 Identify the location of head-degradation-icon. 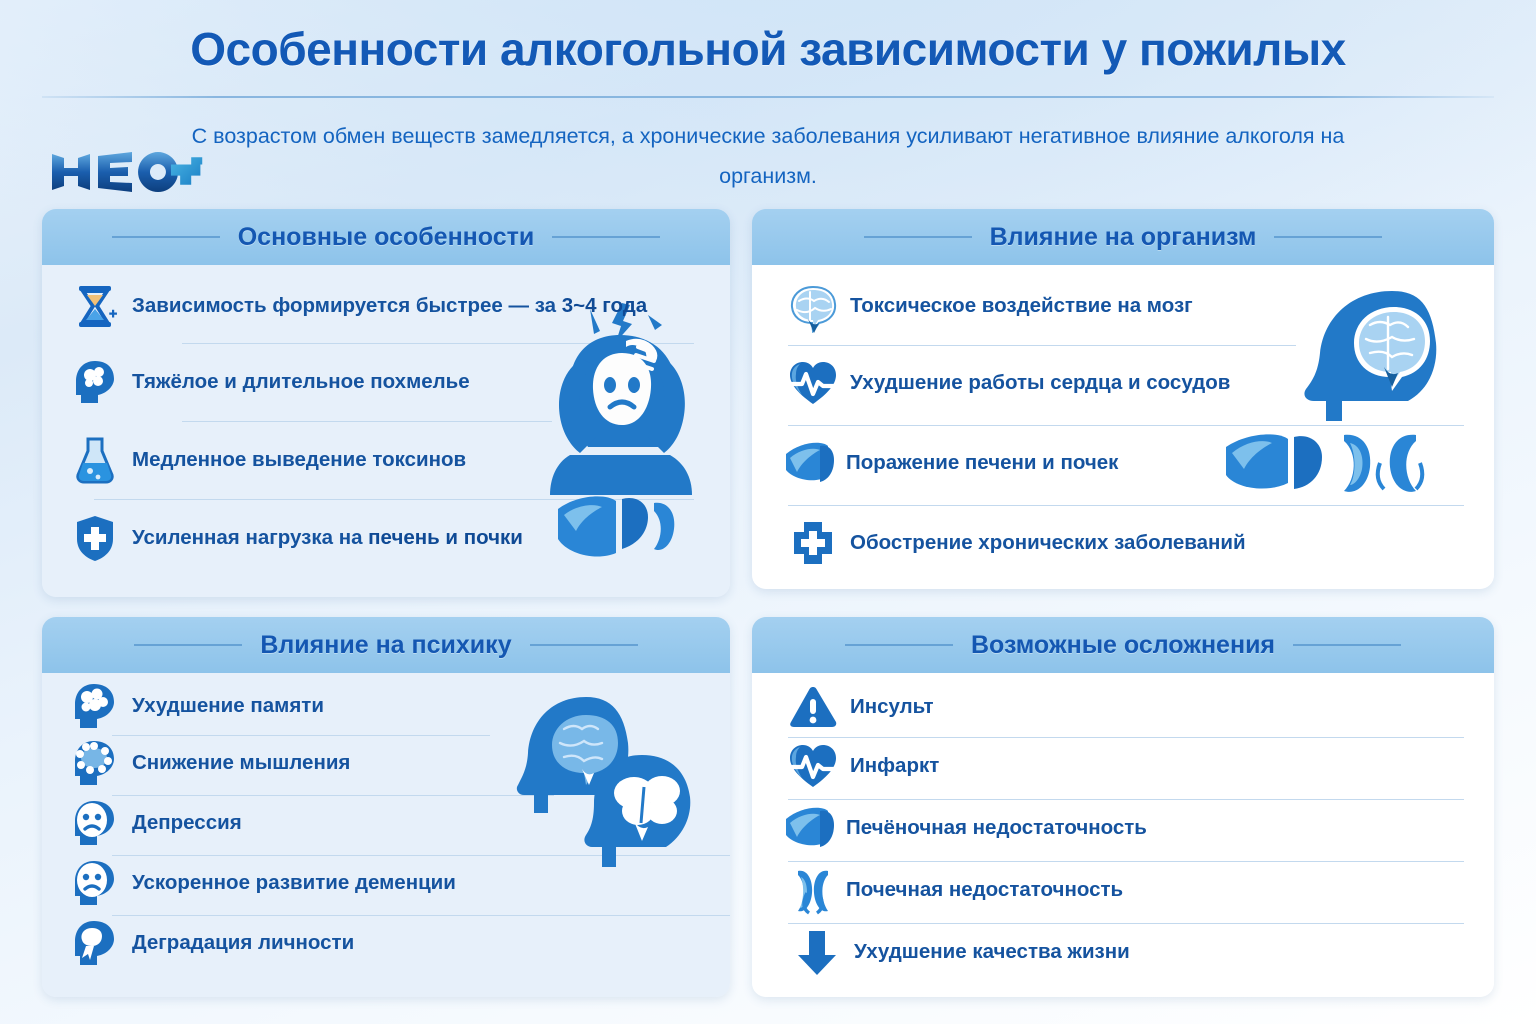
(95, 943).